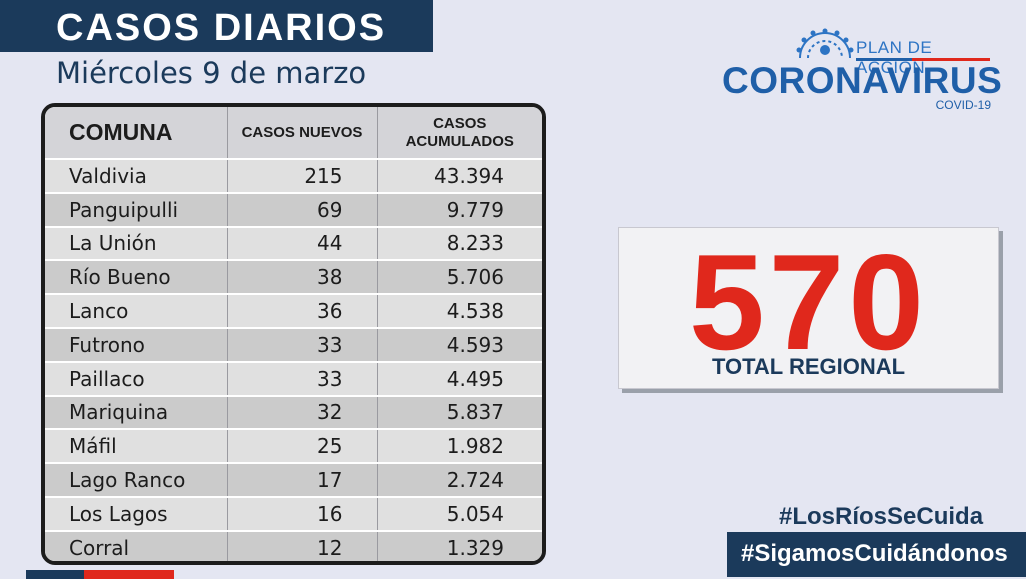 The image size is (1026, 579). Describe the element at coordinates (302, 513) in the screenshot. I see `cell-casos-nuevos: 16` at that location.